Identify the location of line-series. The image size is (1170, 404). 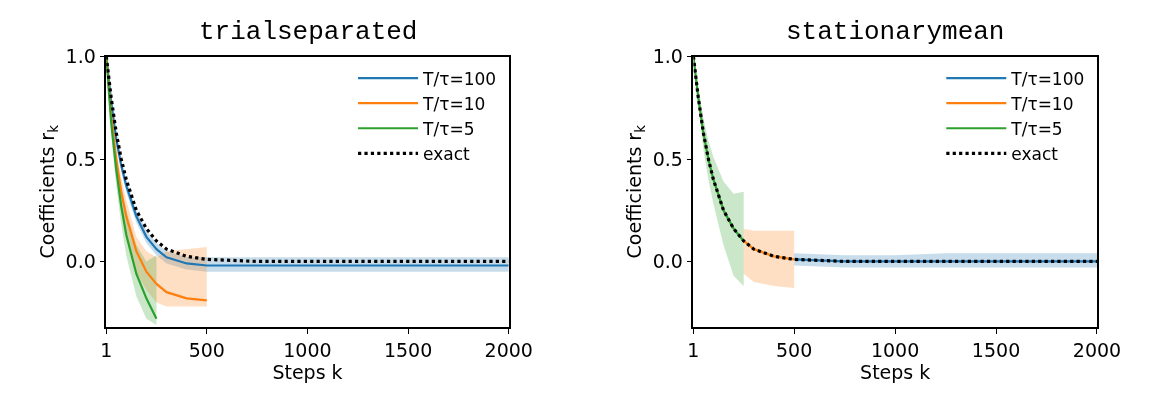
(769, 250).